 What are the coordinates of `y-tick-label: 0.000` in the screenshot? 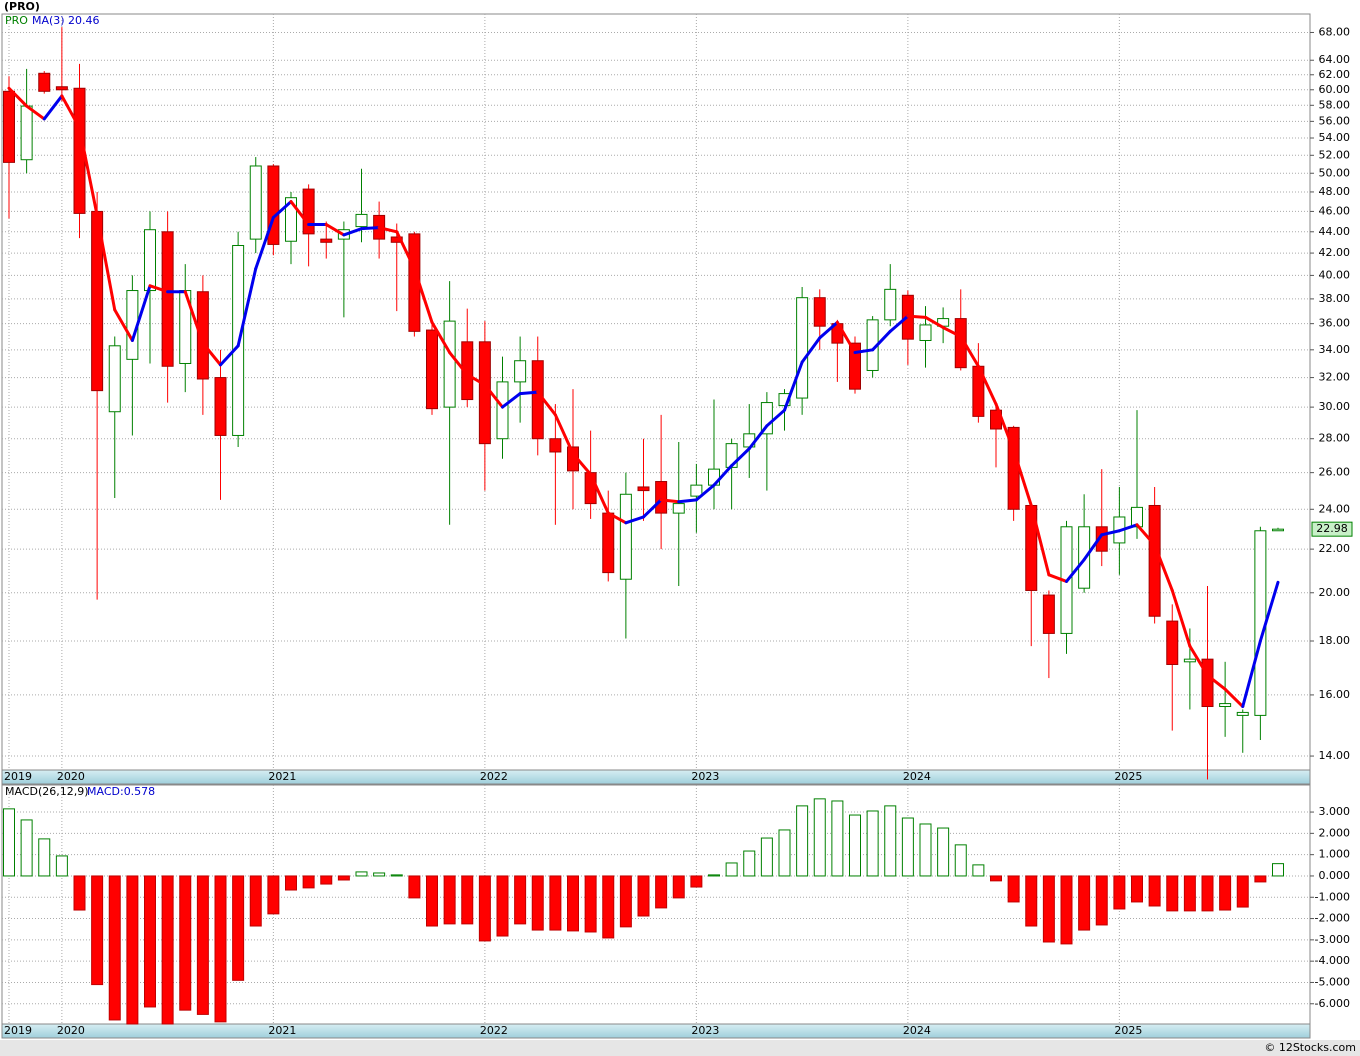 It's located at (1335, 875).